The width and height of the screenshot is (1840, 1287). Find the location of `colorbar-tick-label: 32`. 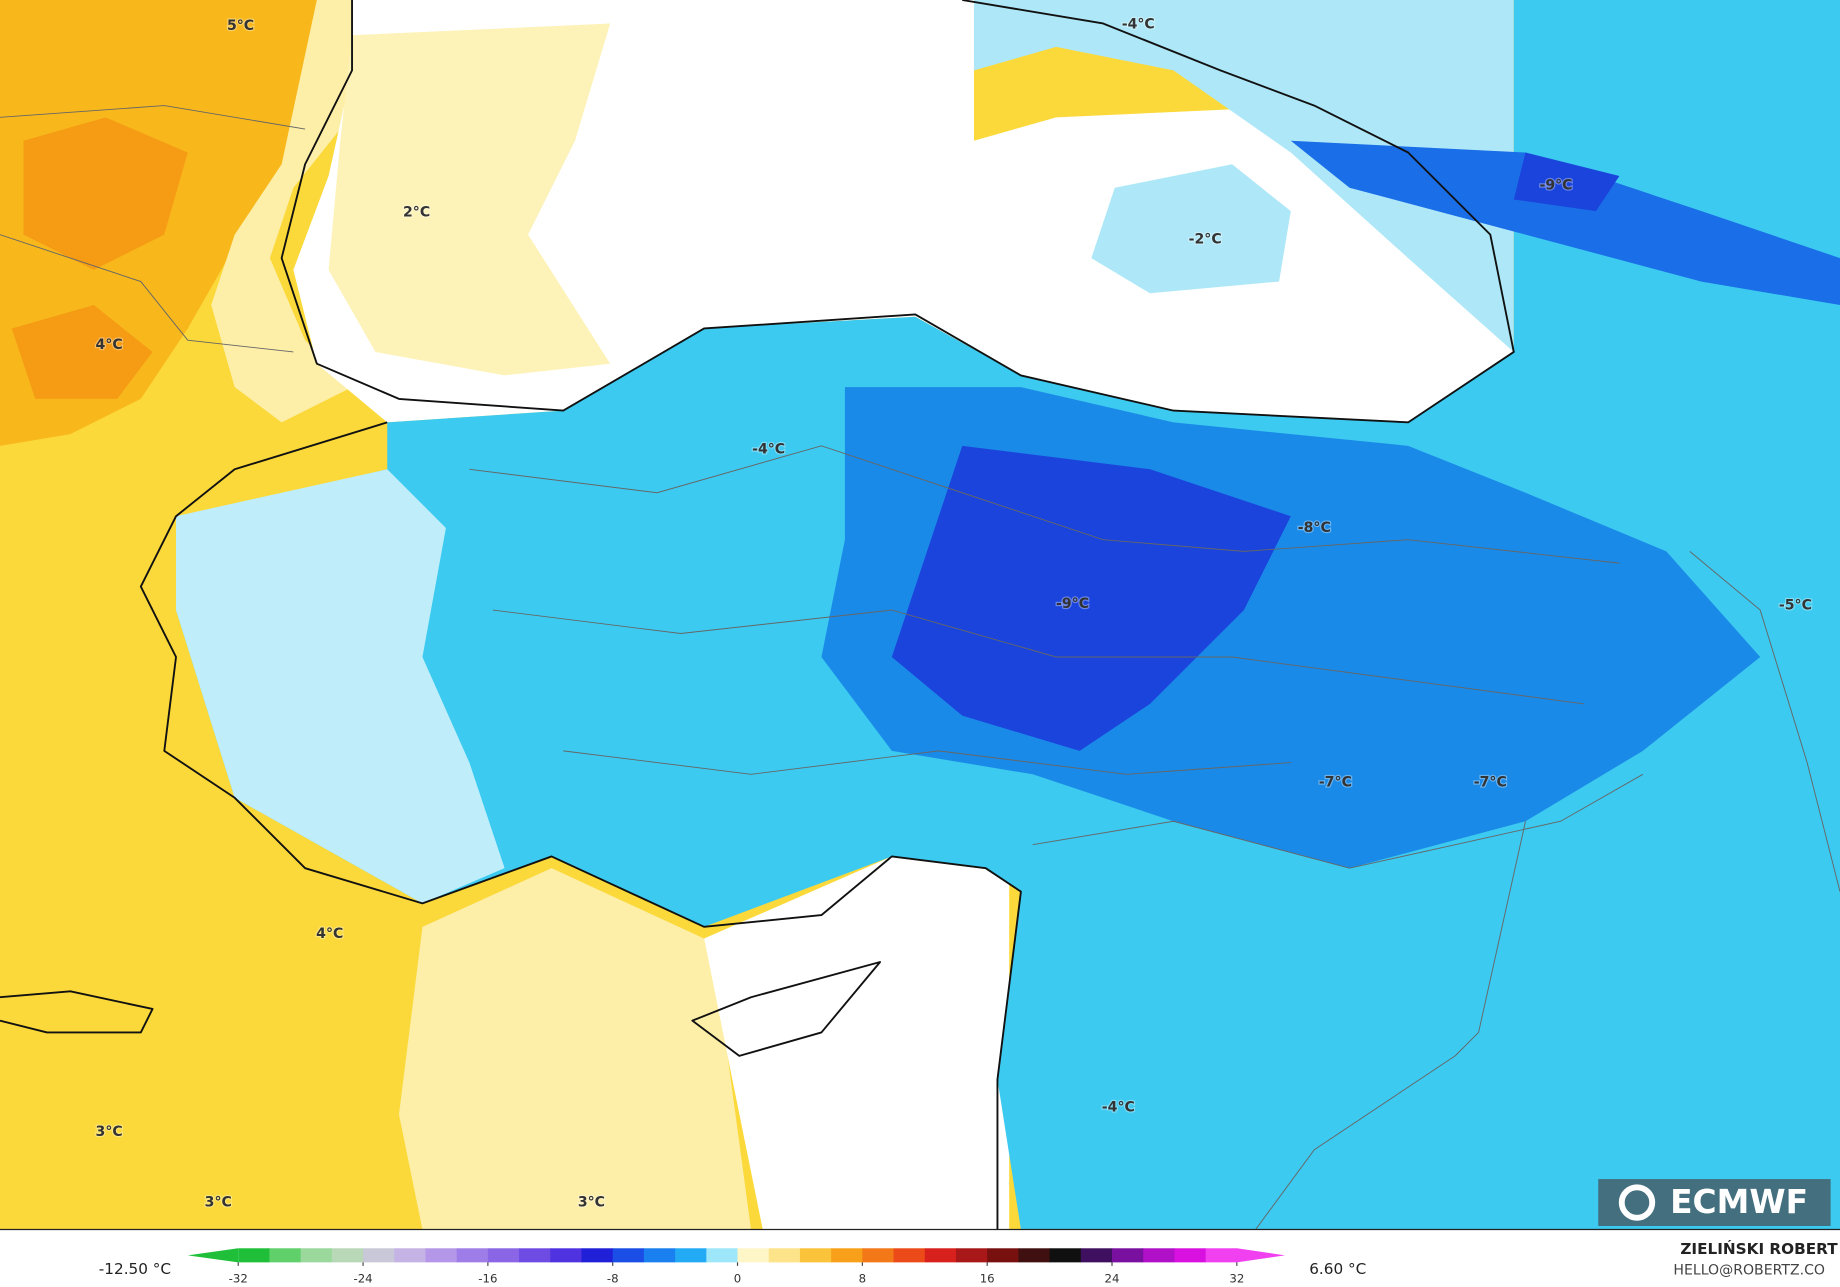

colorbar-tick-label: 32 is located at coordinates (1236, 1278).